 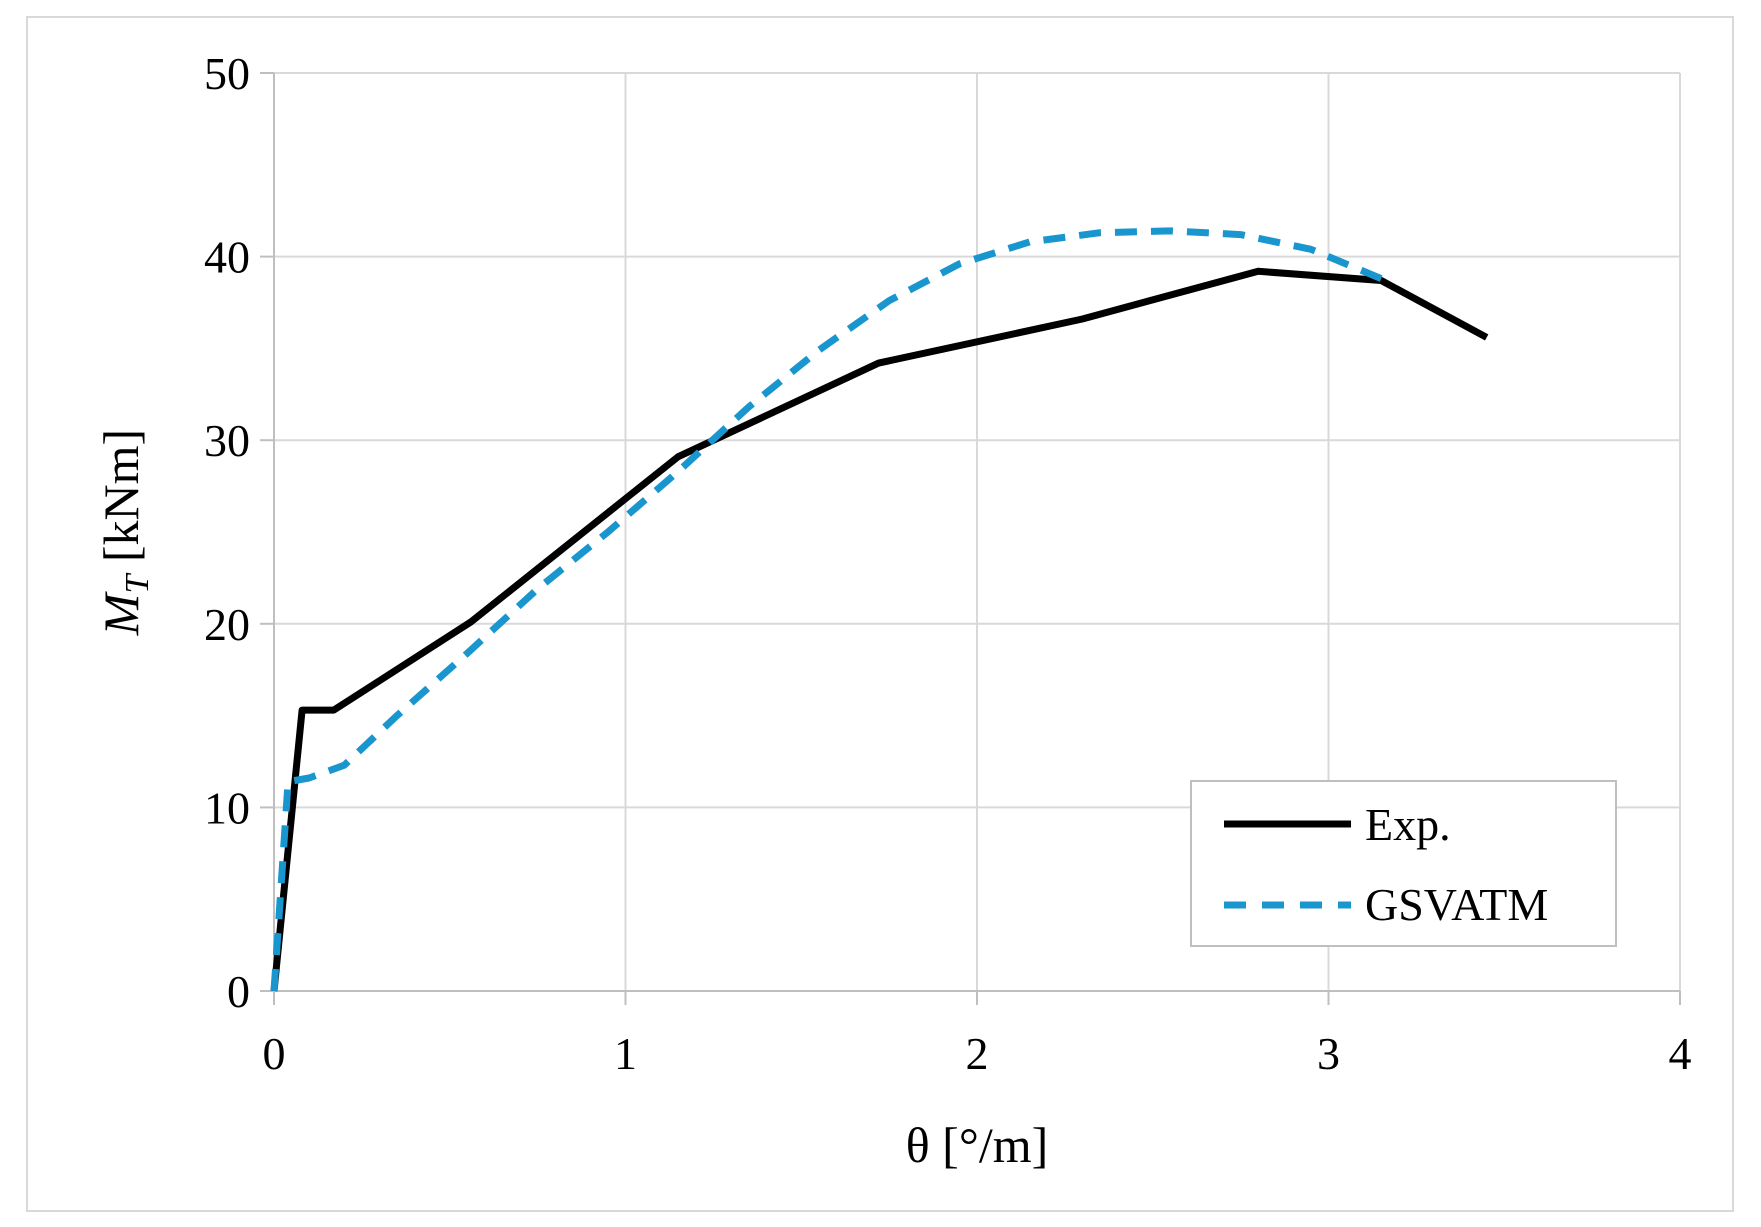 What do you see at coordinates (1680, 1053) in the screenshot?
I see `x-tick-label-4: 4` at bounding box center [1680, 1053].